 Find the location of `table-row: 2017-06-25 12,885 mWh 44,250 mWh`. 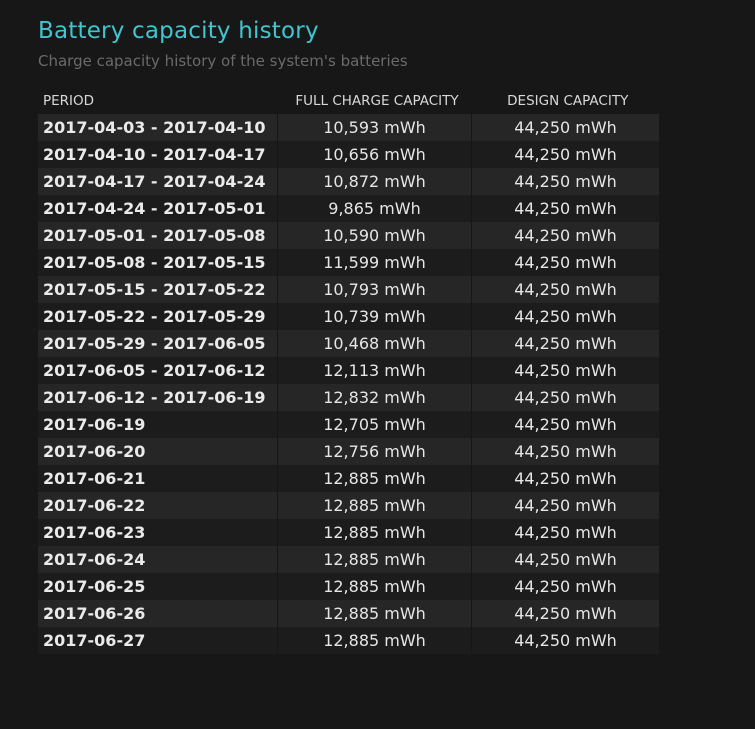

table-row: 2017-06-25 12,885 mWh 44,250 mWh is located at coordinates (348, 586).